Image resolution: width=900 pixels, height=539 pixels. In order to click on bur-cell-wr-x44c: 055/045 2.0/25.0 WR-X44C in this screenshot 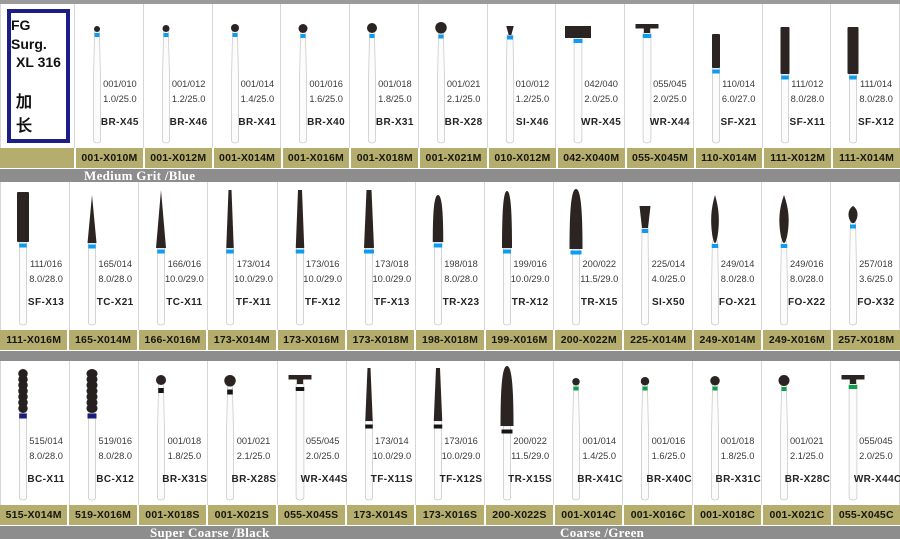, I will do `click(865, 433)`.